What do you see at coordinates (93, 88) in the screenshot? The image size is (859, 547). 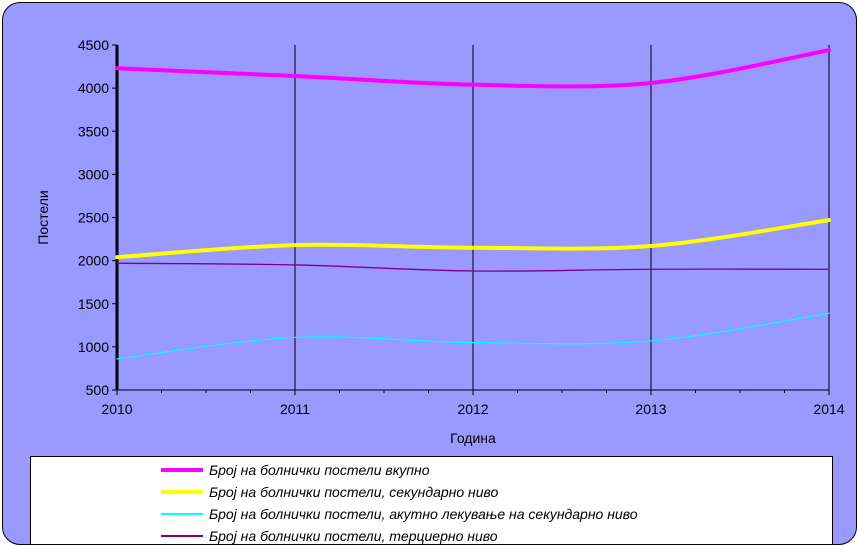 I see `y-tick-label-4000: 4000` at bounding box center [93, 88].